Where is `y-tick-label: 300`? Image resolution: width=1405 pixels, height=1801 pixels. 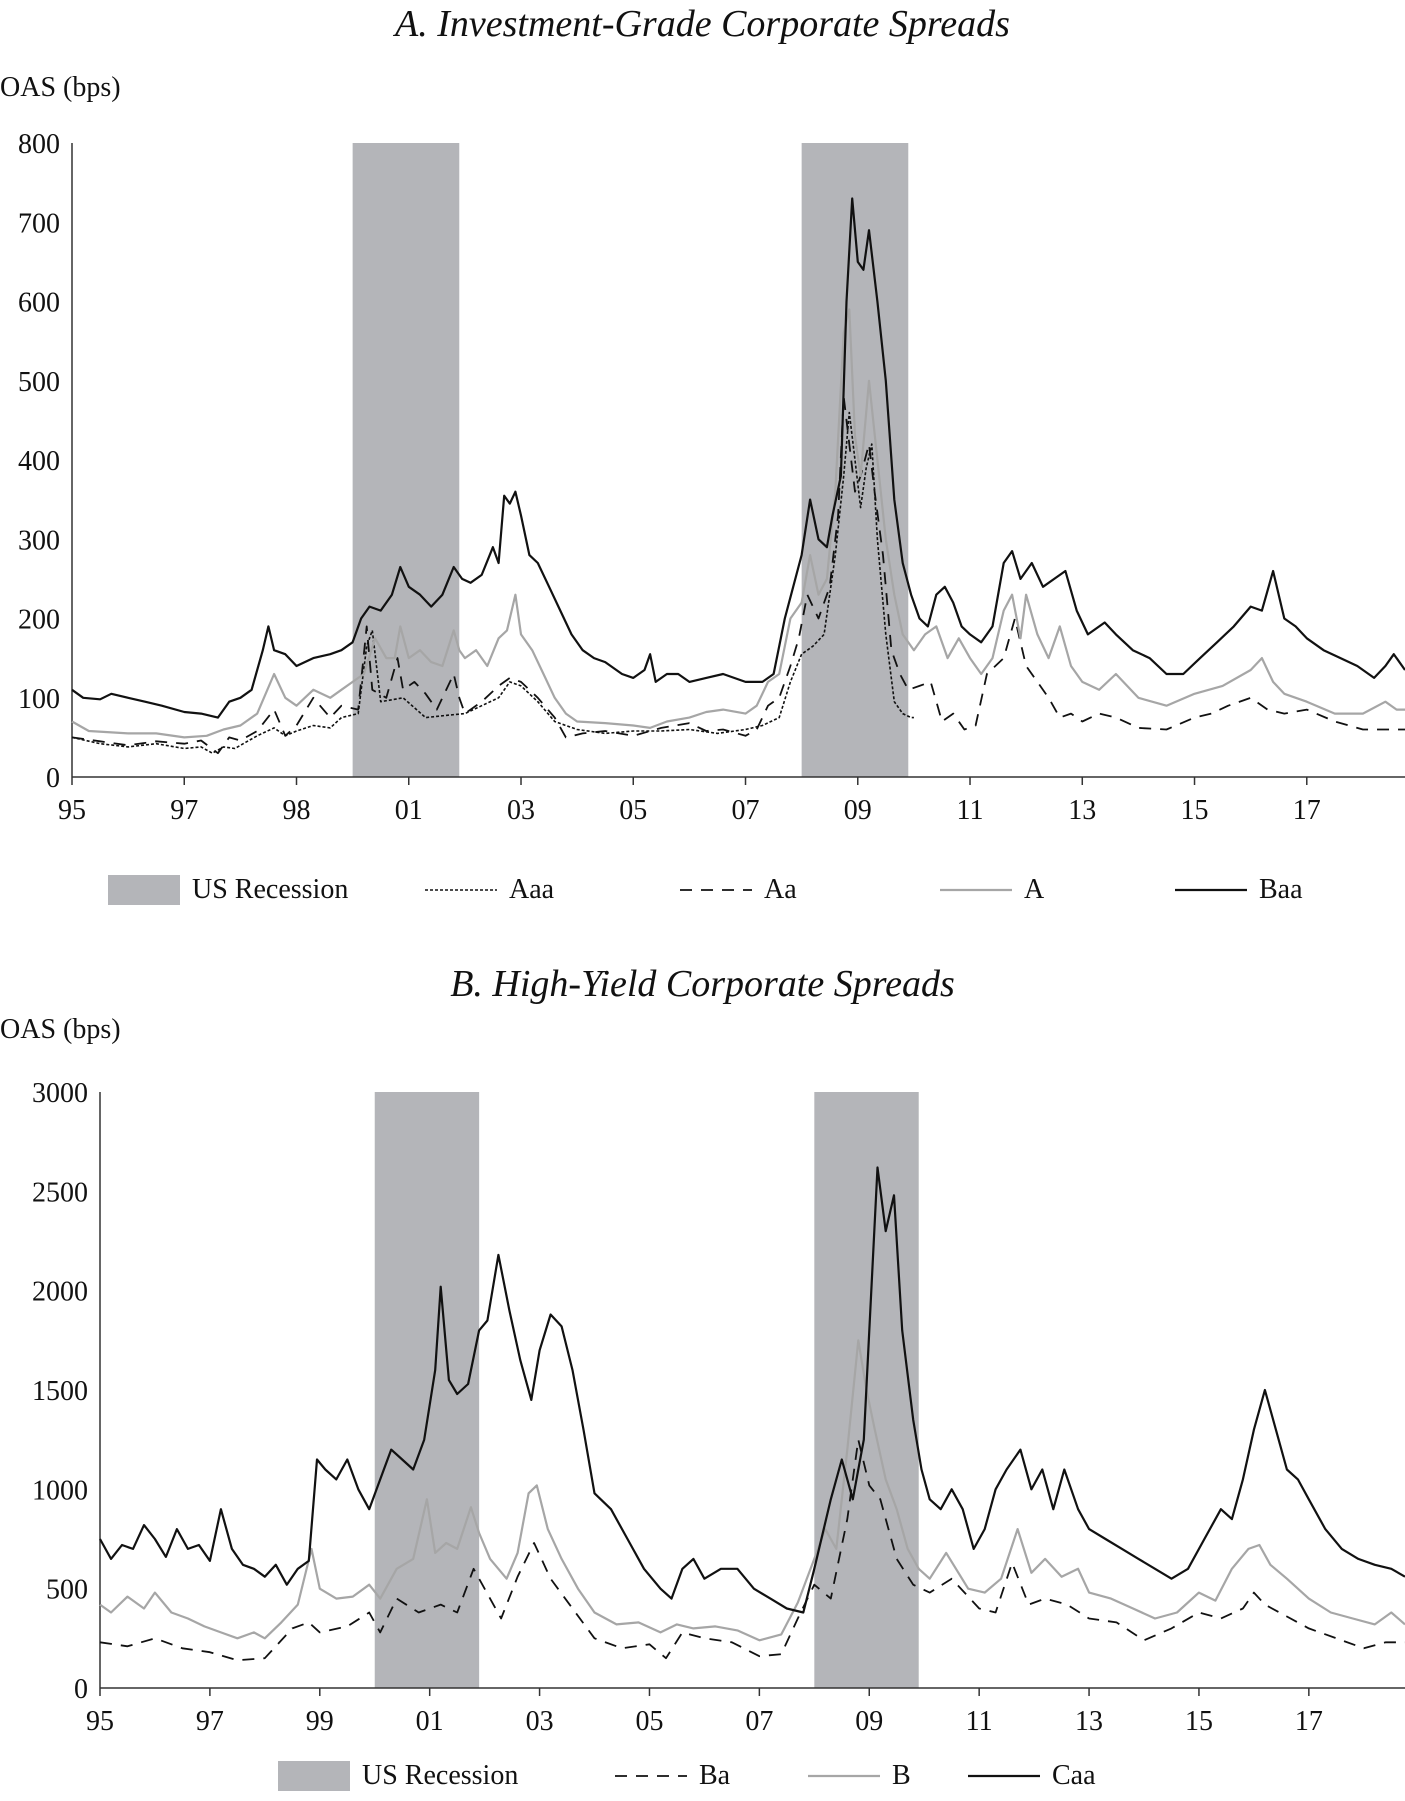
y-tick-label: 300 is located at coordinates (39, 540).